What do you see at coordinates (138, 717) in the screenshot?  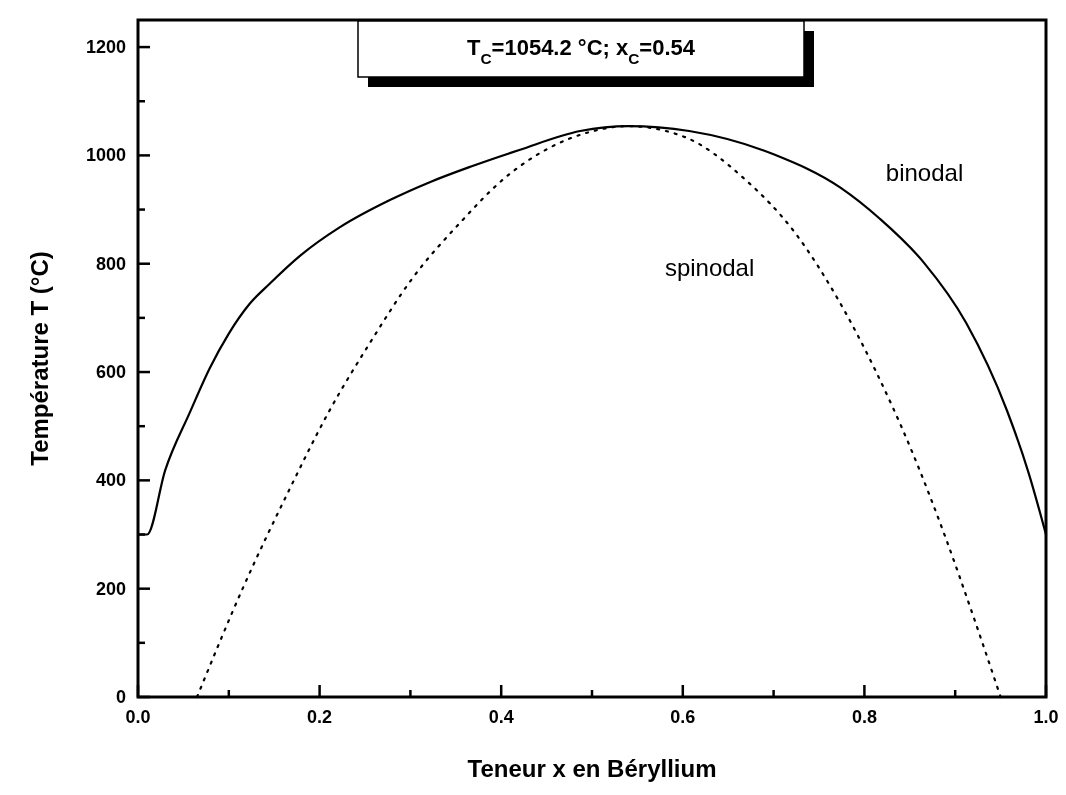 I see `x-tick-label: 0.0` at bounding box center [138, 717].